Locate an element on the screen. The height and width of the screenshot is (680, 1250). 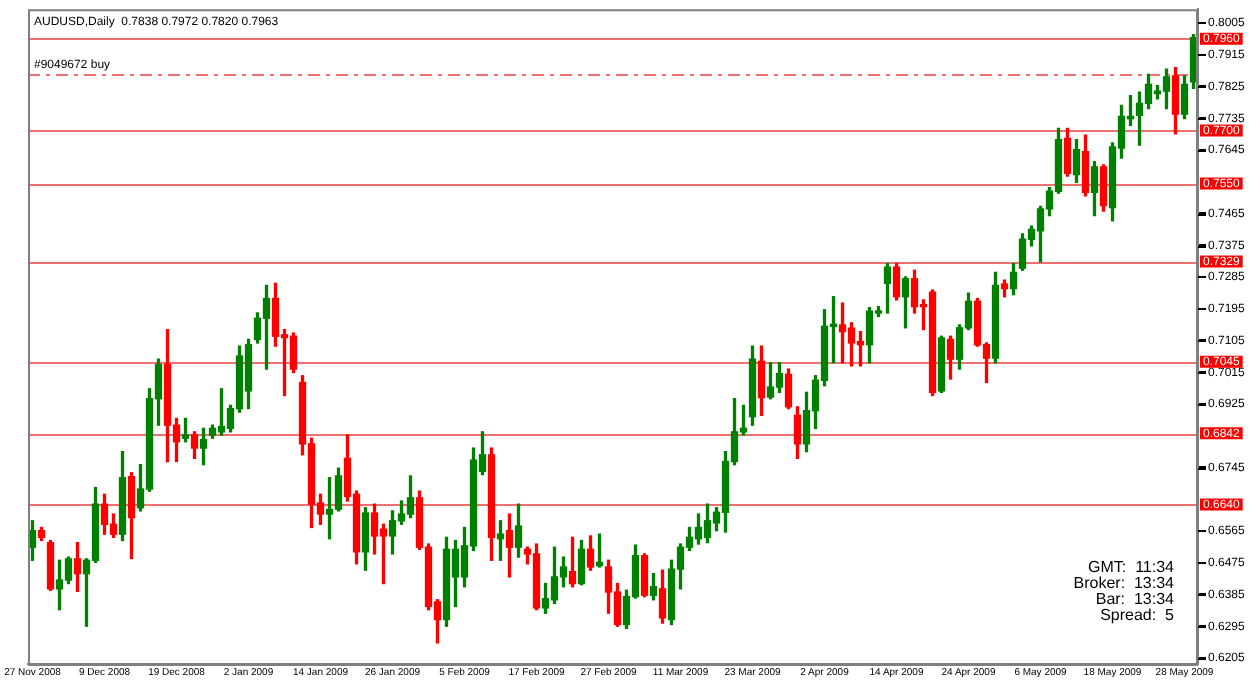
annotation: GMT: 11:34 is located at coordinates (1132, 567).